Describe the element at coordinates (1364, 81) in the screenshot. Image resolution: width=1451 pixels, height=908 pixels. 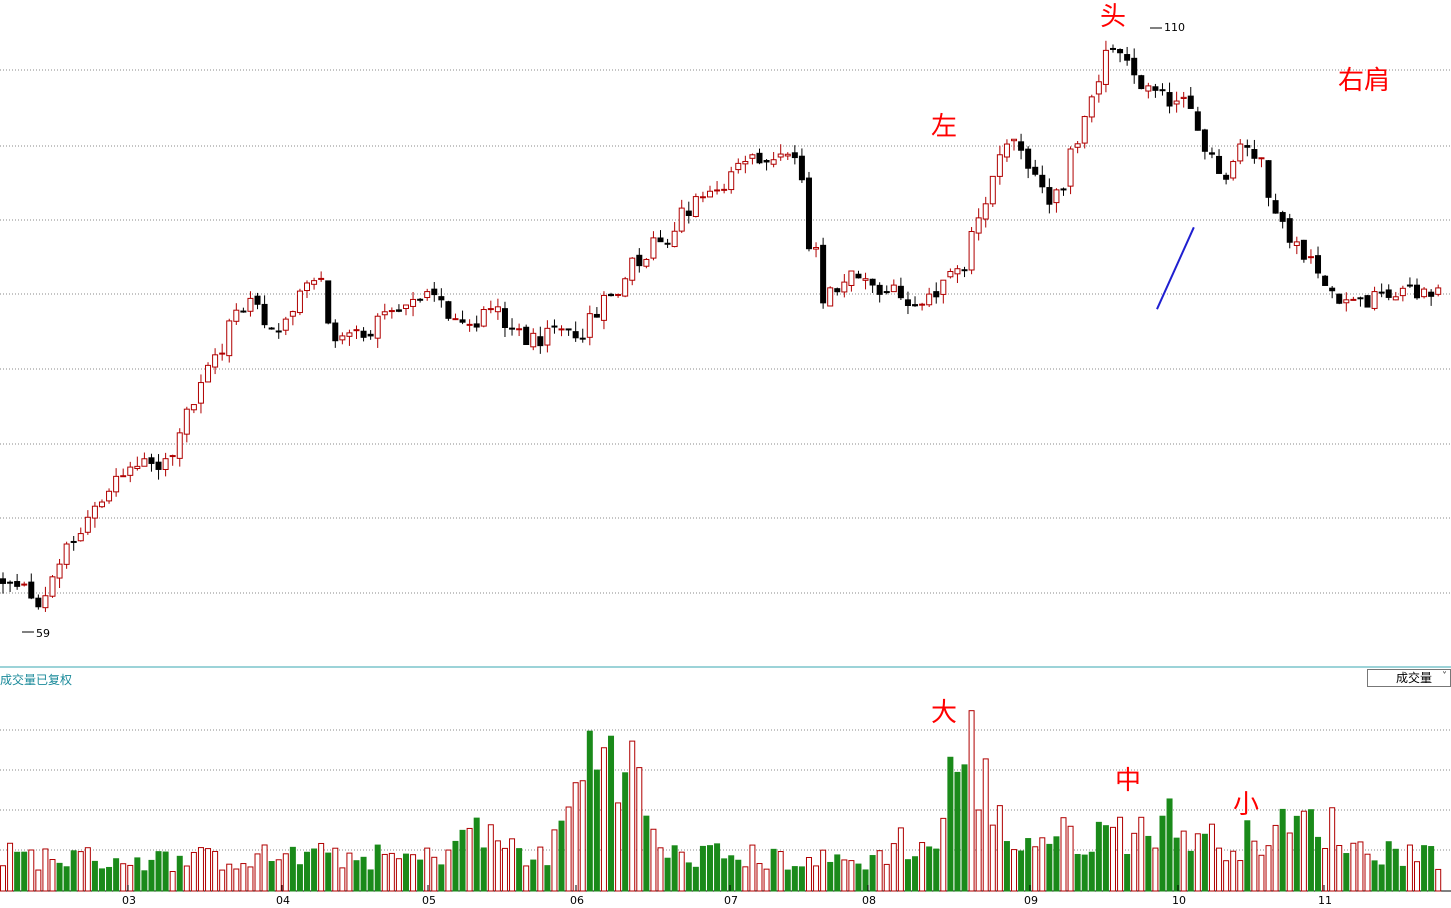
I see `annotation-right-shoulder: 右肩` at that location.